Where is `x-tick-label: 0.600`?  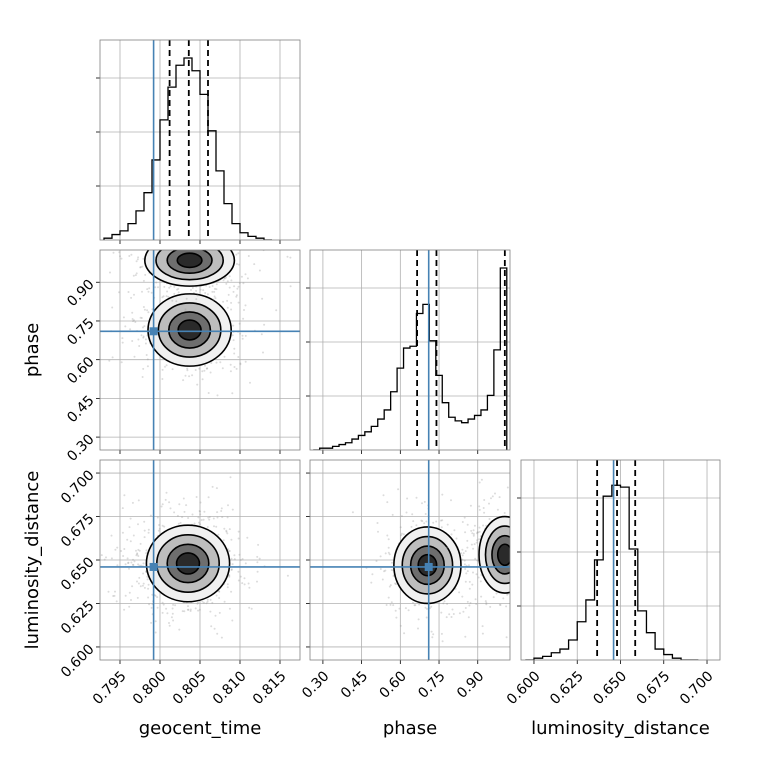 x-tick-label: 0.600 is located at coordinates (524, 688).